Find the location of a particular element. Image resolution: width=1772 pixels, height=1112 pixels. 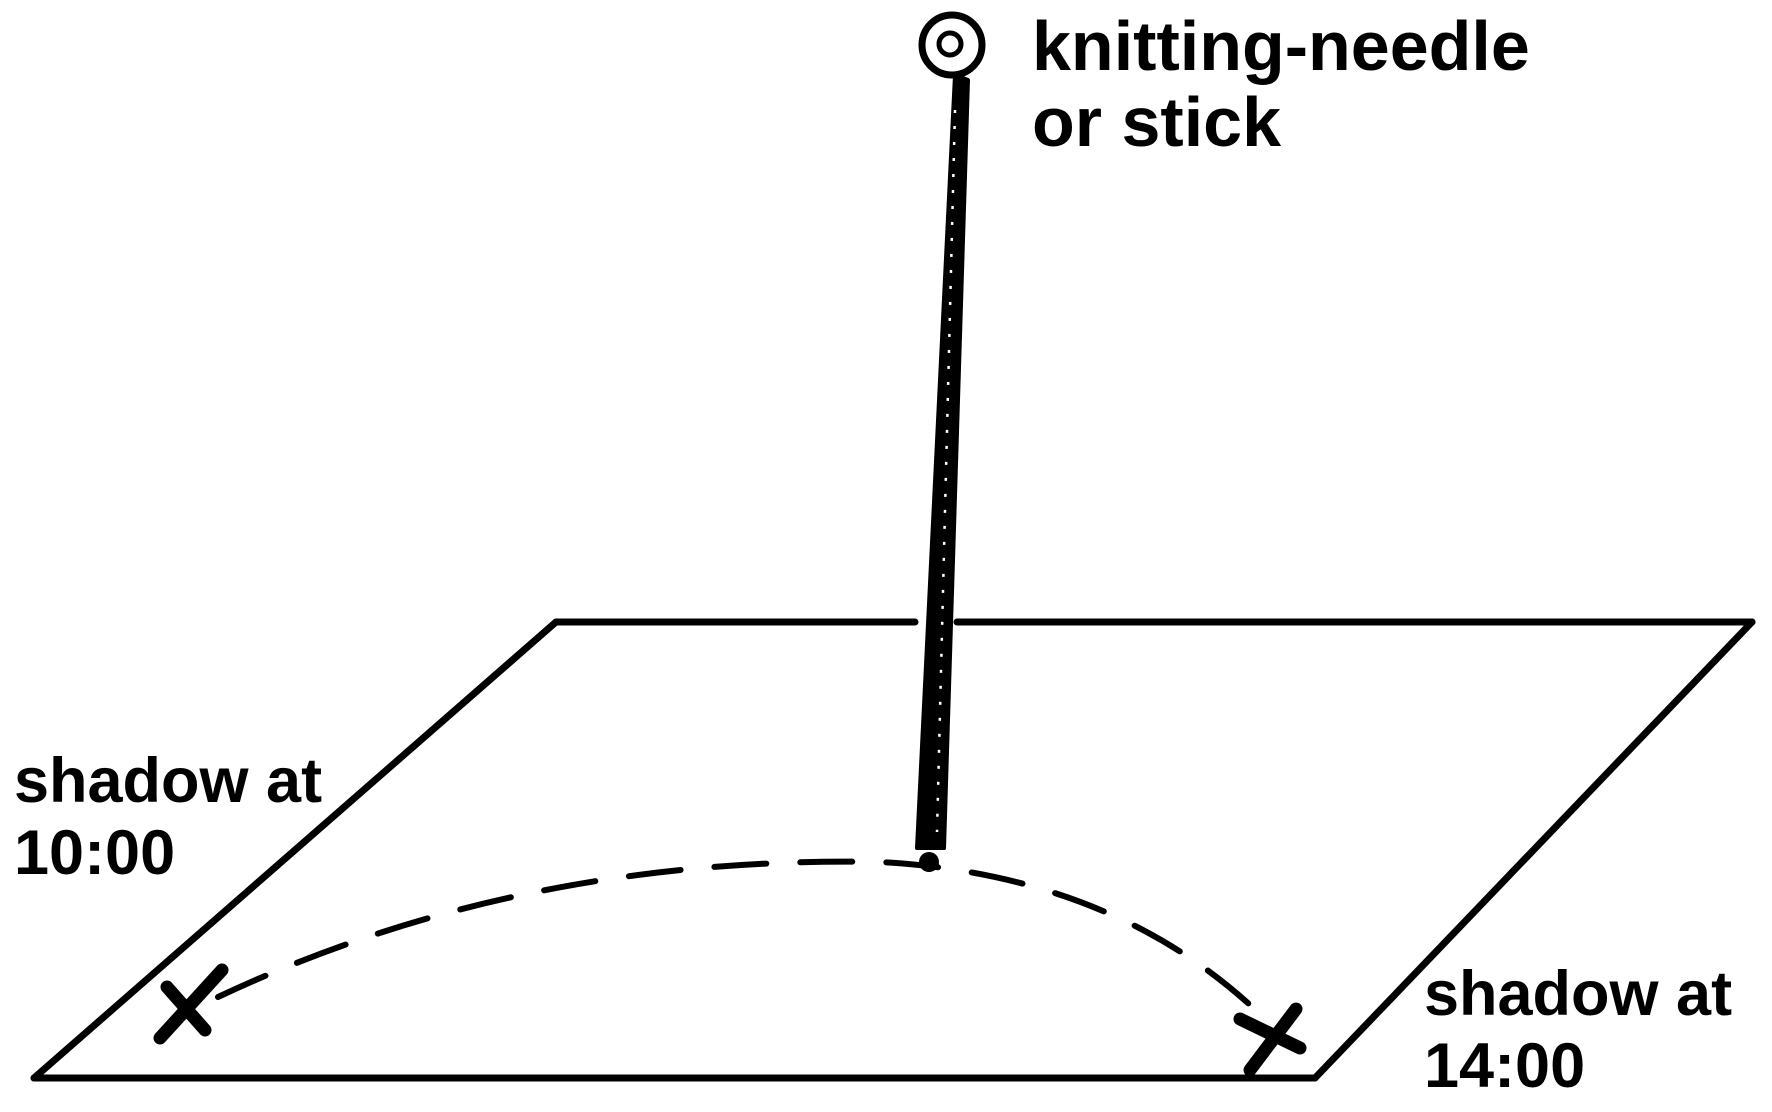

needle-knob-inner is located at coordinates (950, 44).